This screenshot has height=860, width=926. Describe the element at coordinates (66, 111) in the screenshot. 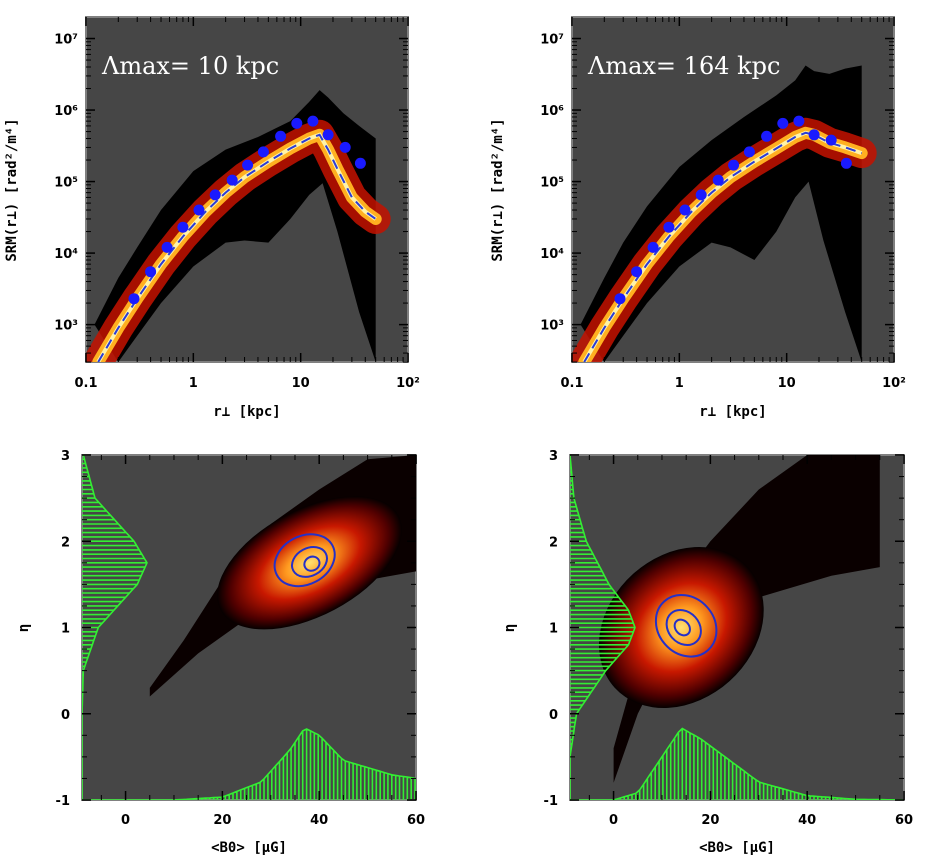

I see `y-tick-label: 10⁶` at that location.